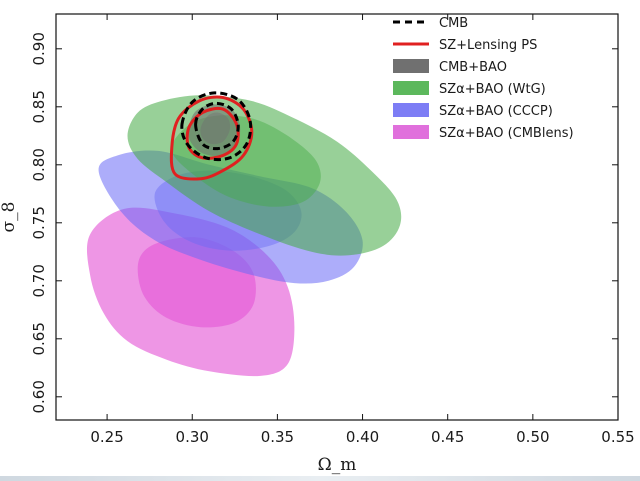 This screenshot has width=640, height=481. Describe the element at coordinates (39, 106) in the screenshot. I see `y-tick-label: 0.85` at that location.